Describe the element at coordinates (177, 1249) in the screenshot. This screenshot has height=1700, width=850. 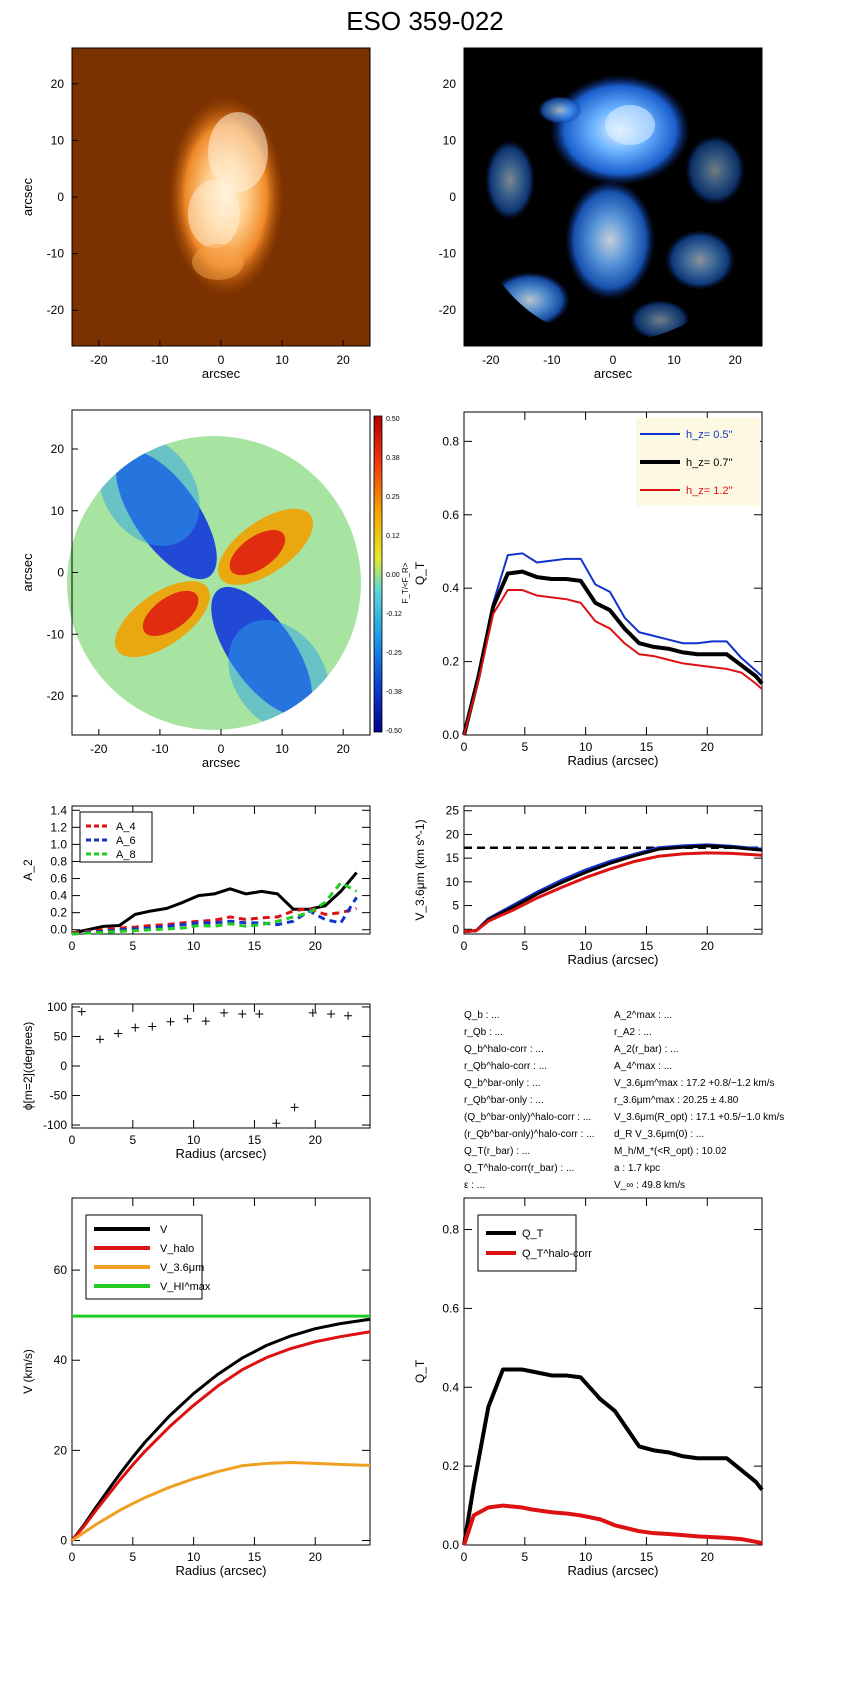
I see `legend-label: V_halo` at that location.